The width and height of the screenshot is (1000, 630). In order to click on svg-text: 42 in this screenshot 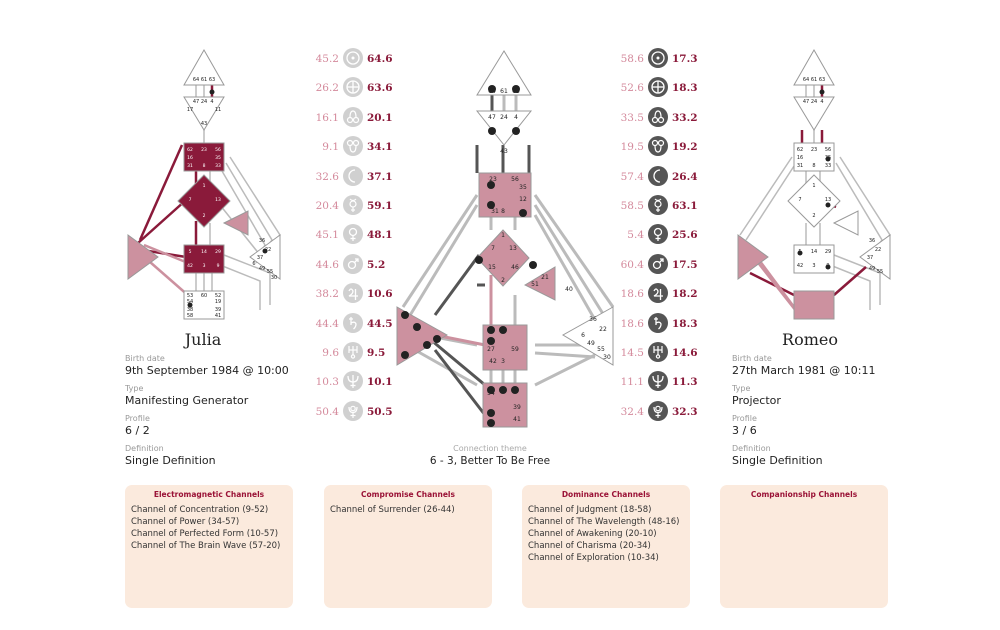, I will do `click(493, 361)`.